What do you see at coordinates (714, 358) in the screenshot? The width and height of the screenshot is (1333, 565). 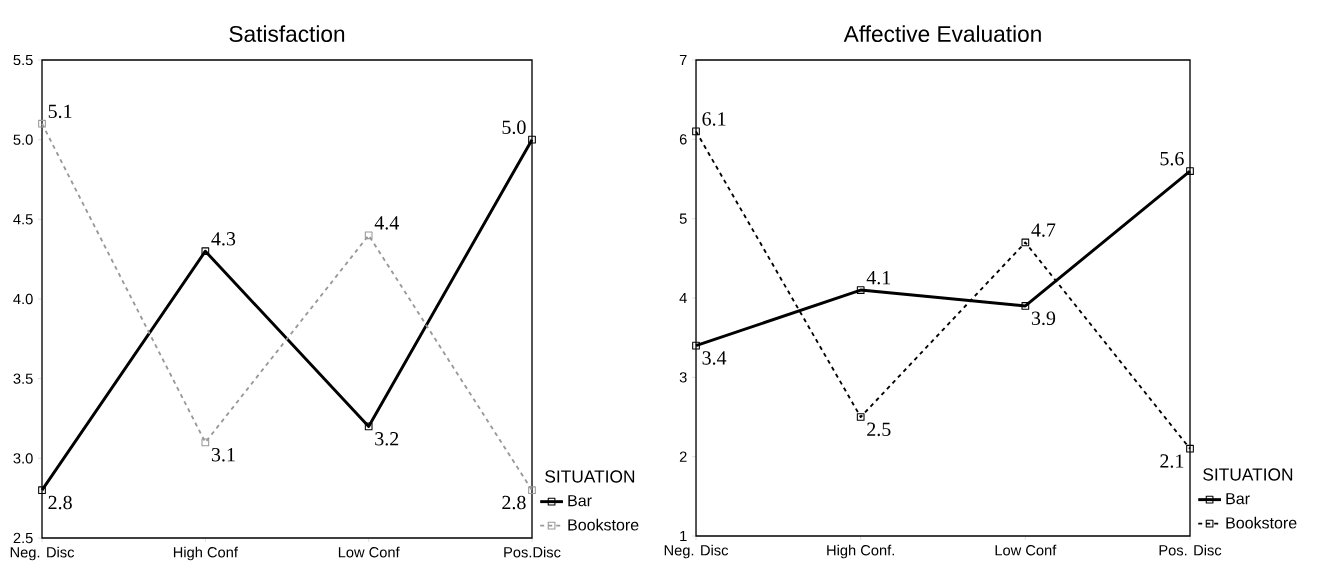 I see `data-label: 3.4` at bounding box center [714, 358].